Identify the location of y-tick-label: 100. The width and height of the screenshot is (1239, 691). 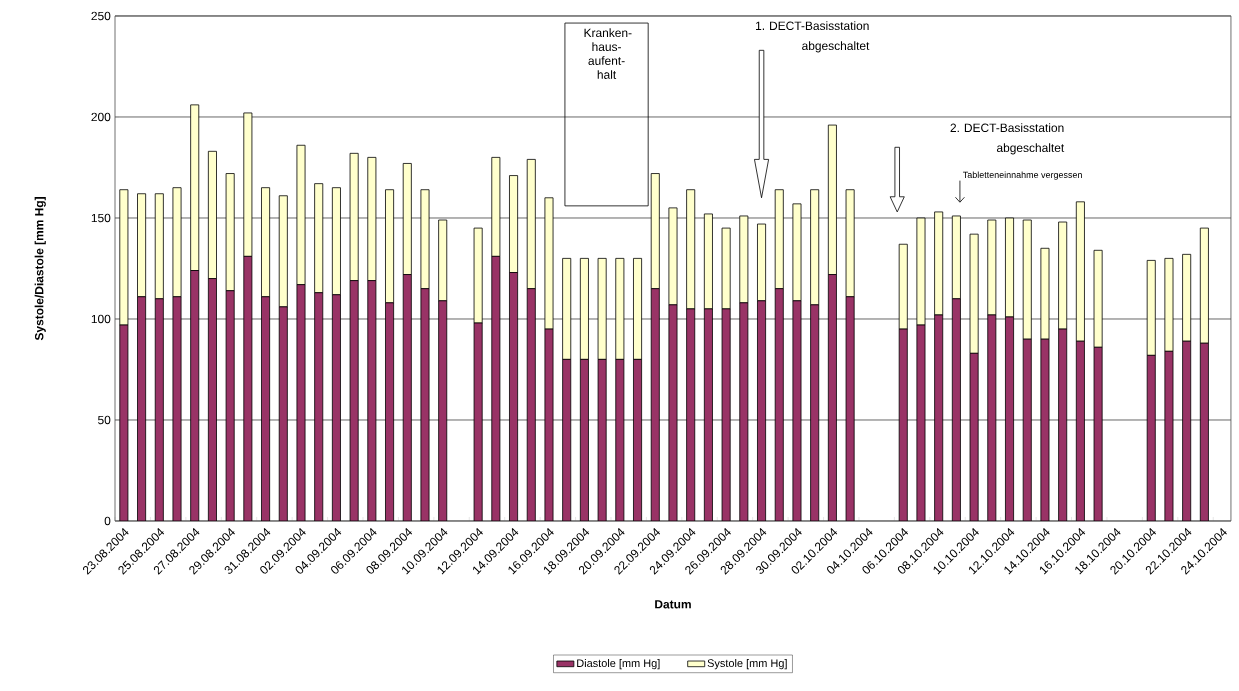
(101, 319).